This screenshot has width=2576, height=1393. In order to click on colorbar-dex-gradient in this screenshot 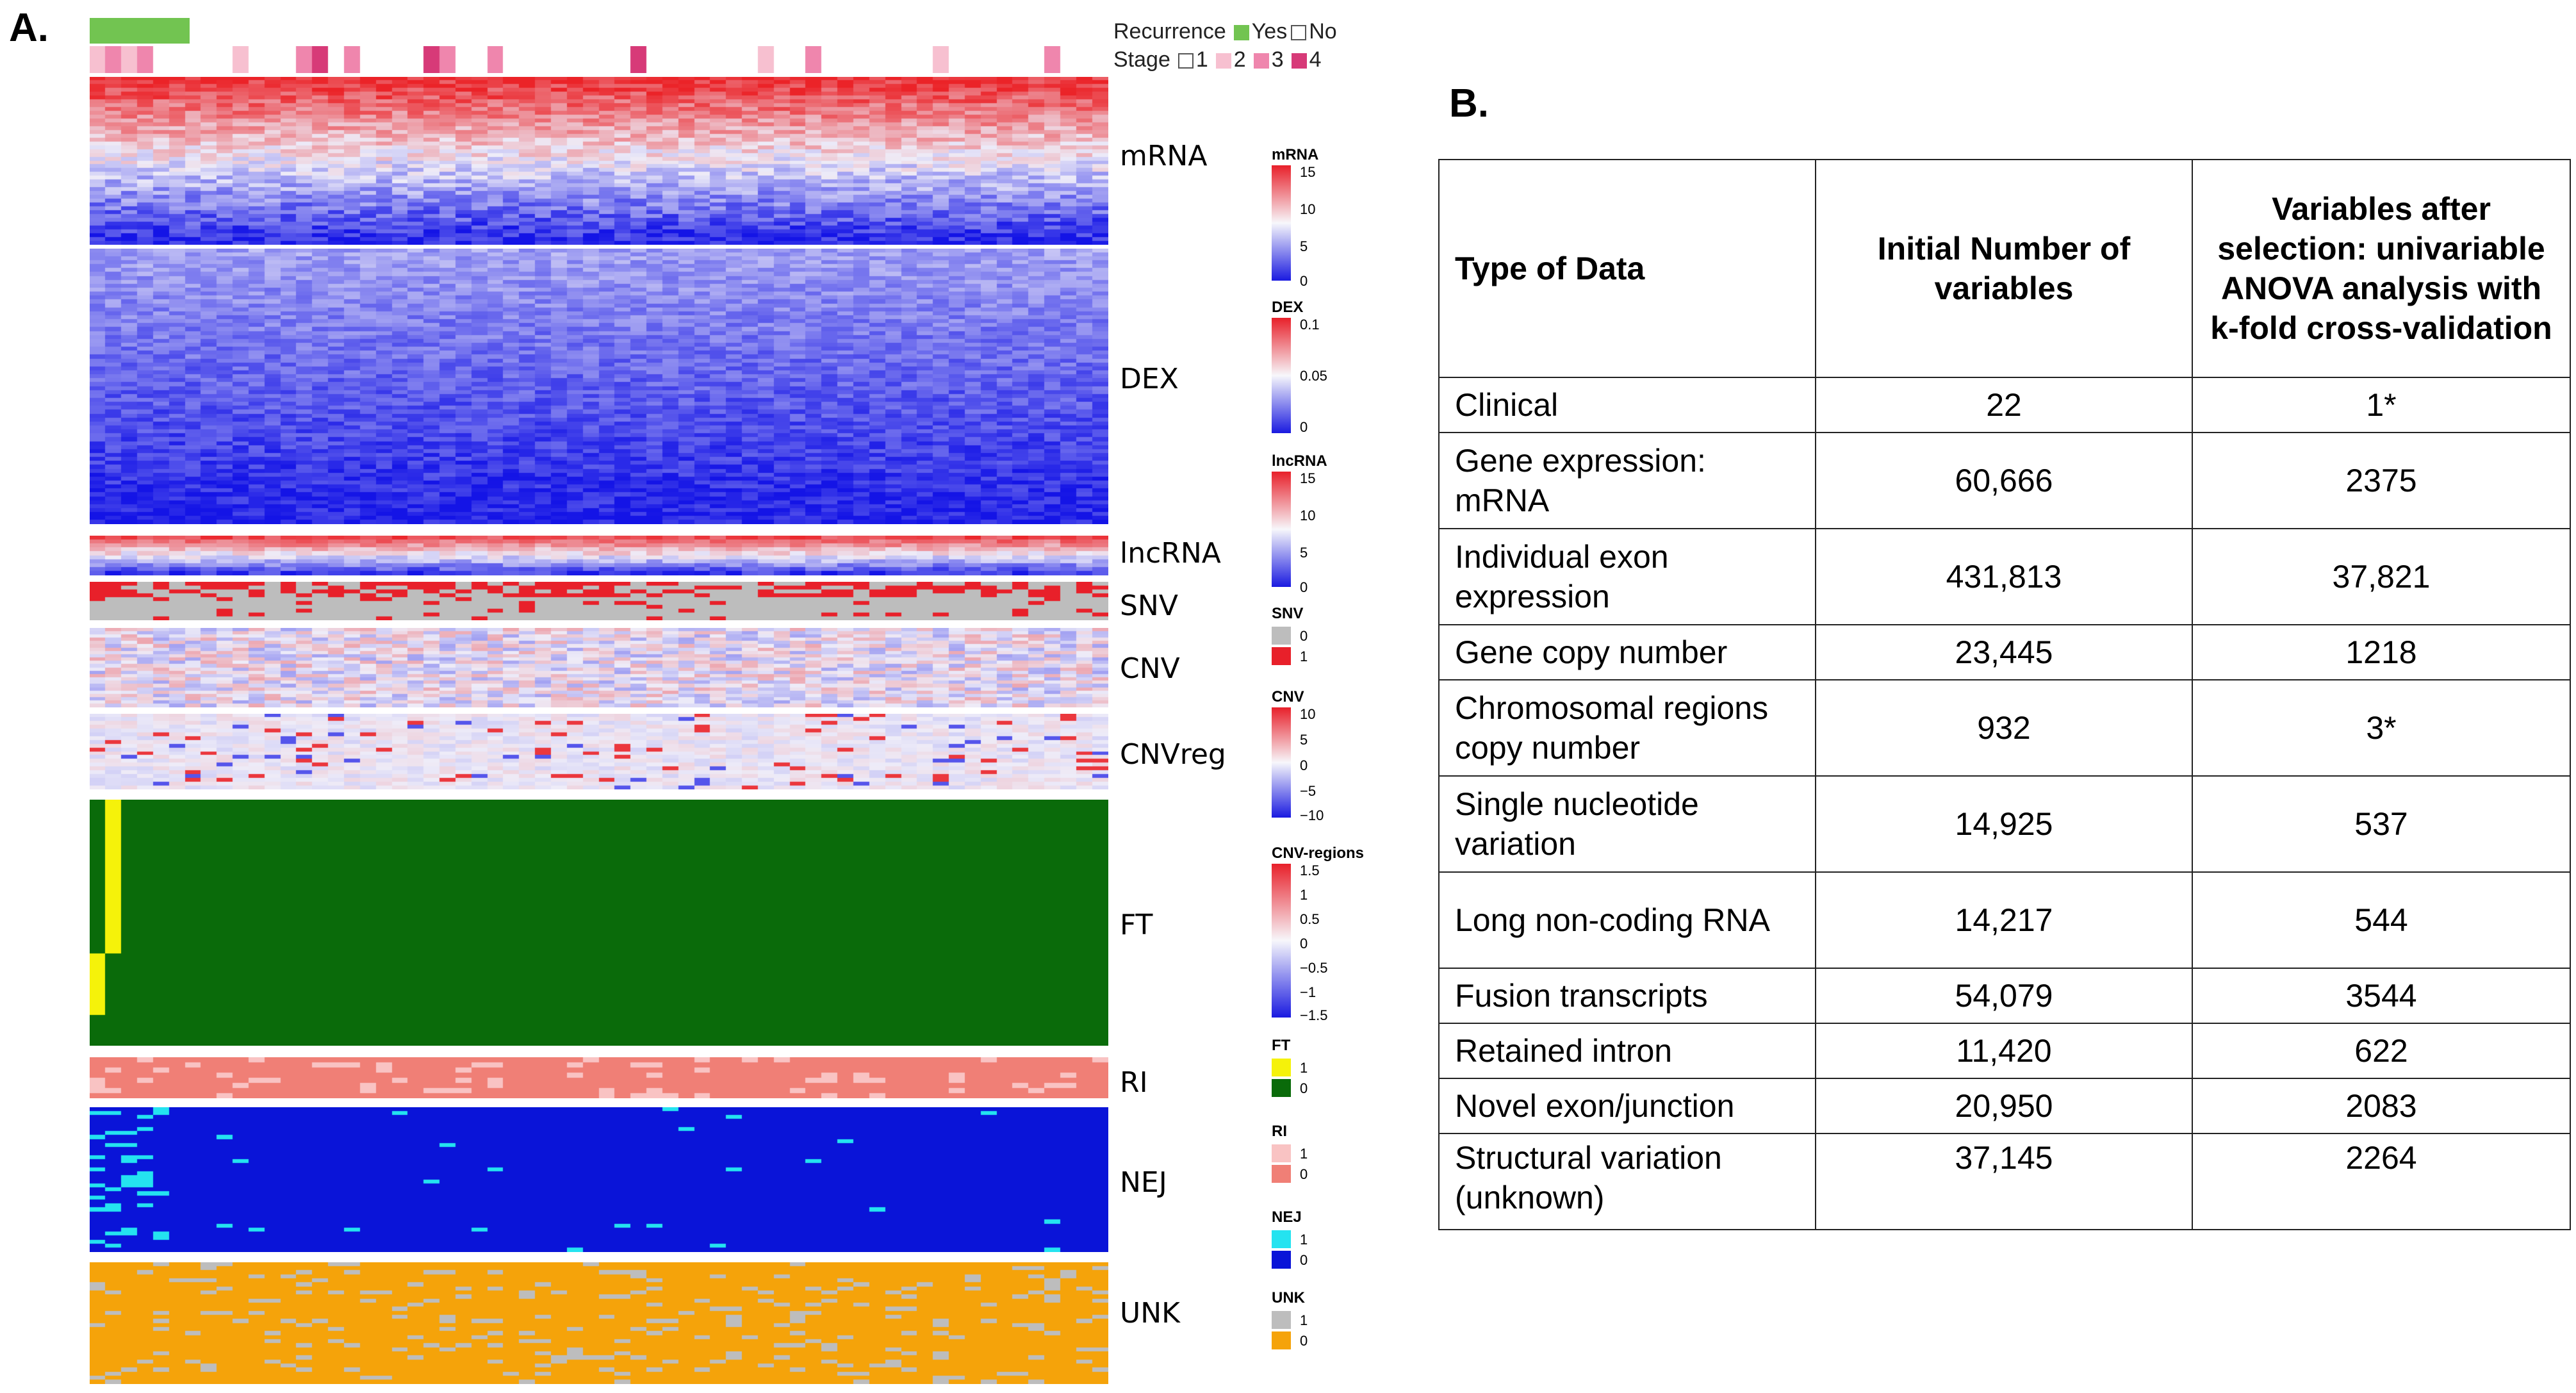, I will do `click(1281, 375)`.